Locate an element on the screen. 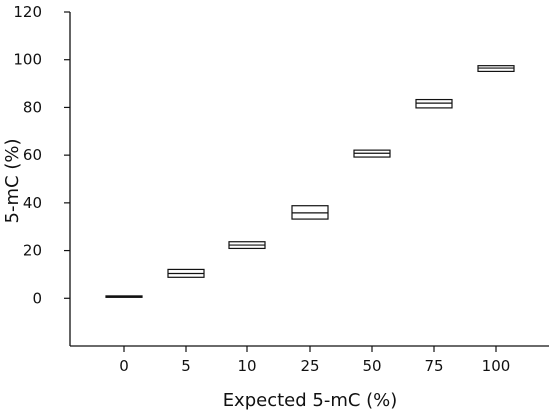 The image size is (550, 412). y-tick-label: 100 is located at coordinates (27, 60).